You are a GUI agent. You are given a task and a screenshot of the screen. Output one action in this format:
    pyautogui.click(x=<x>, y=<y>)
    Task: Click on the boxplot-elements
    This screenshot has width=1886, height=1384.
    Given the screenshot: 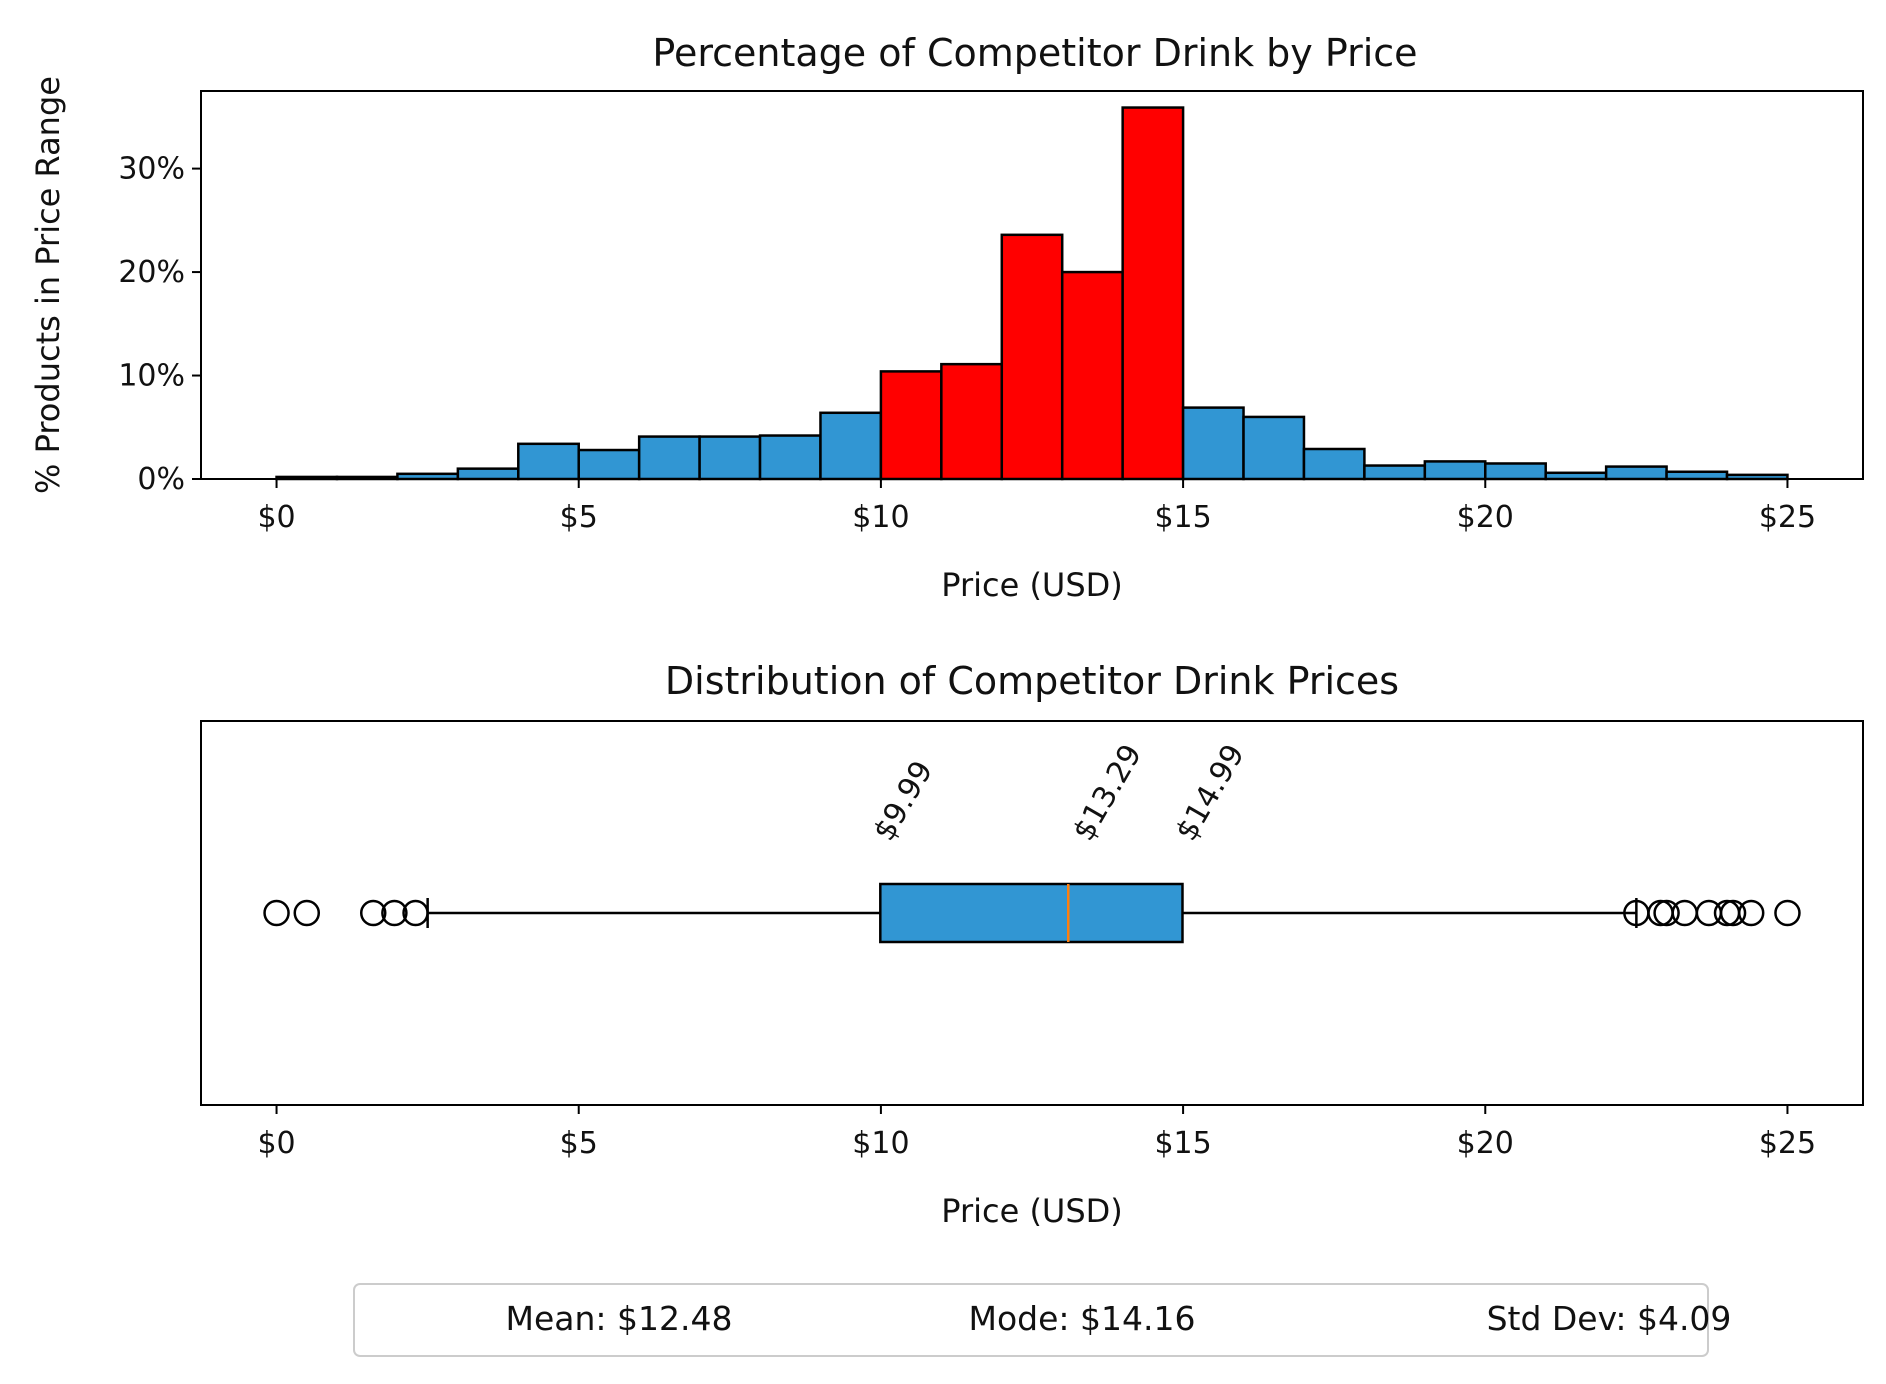 What is the action you would take?
    pyautogui.click(x=1032, y=913)
    